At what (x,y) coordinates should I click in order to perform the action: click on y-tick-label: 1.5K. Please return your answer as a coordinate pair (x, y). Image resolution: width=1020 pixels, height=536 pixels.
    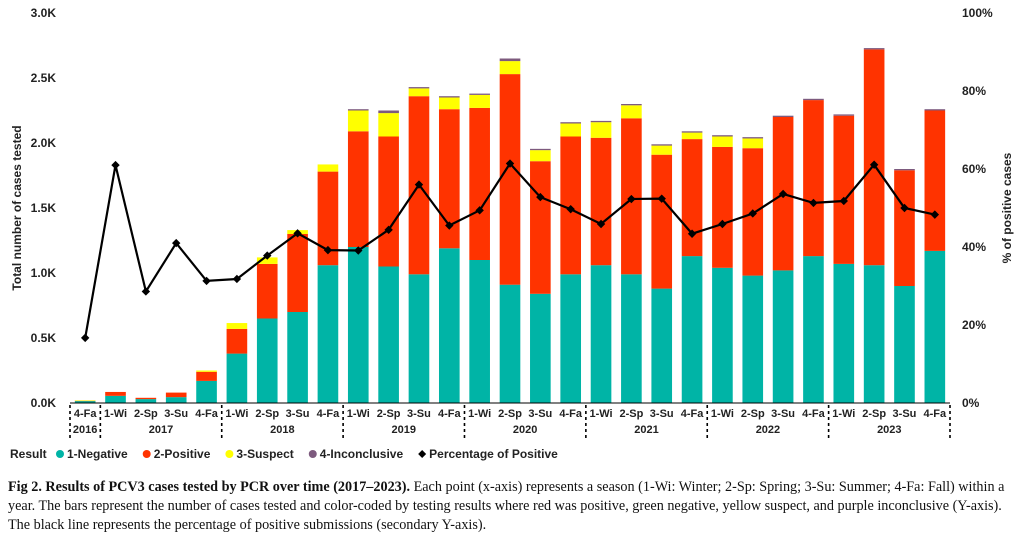
    Looking at the image, I should click on (44, 208).